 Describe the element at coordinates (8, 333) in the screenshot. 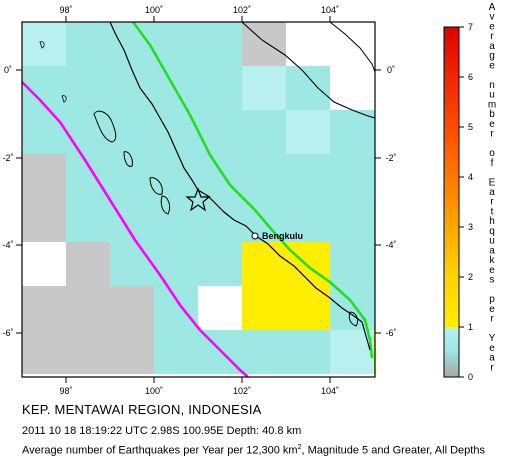

I see `lat-tick-left-6: -6˚` at that location.